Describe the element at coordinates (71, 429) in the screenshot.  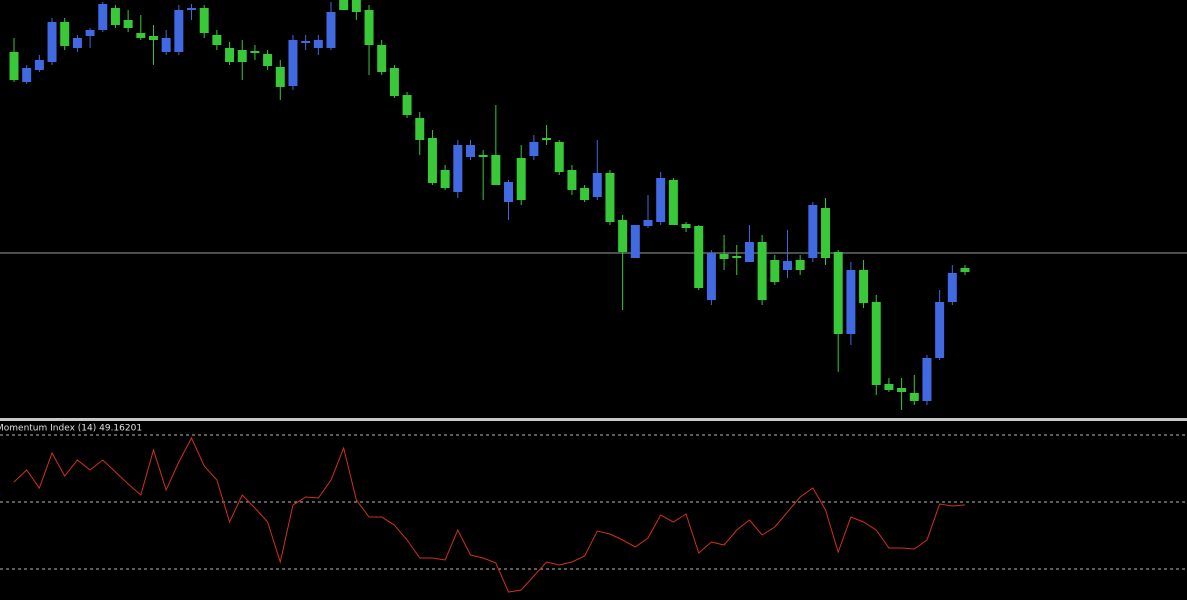
I see `indicator-title: Momentum Index (14) 49.16201` at that location.